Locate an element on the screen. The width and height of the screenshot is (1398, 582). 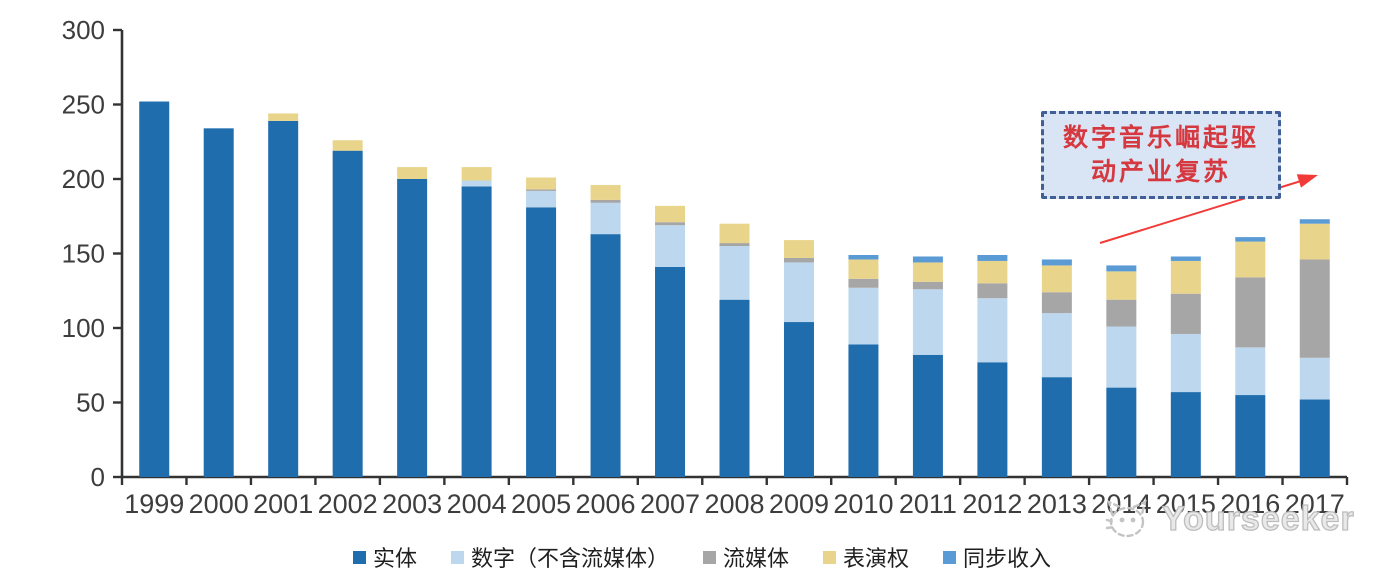
x-tick-label: 2013 is located at coordinates (1057, 504).